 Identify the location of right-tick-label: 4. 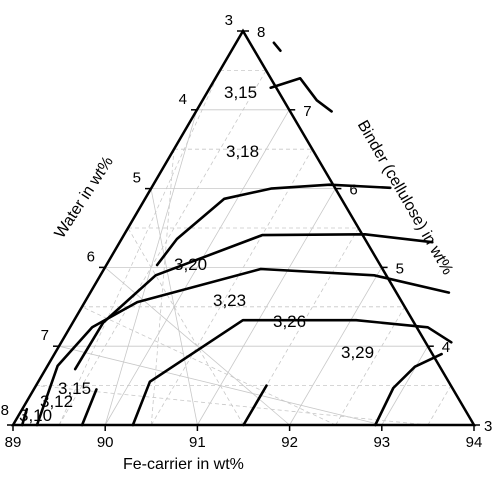
(446, 347).